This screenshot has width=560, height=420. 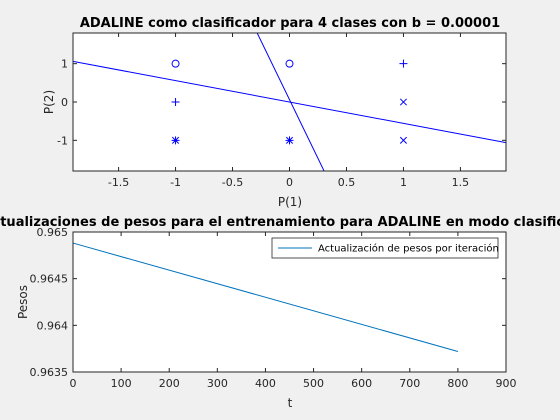 I want to click on decision-boundary-line, so click(x=290, y=102).